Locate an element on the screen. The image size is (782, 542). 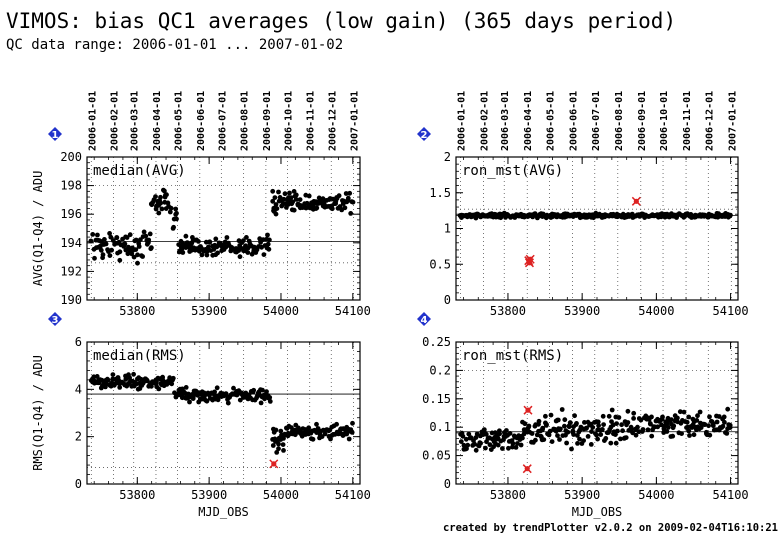
y-tick-label: 0 is located at coordinates (447, 300).